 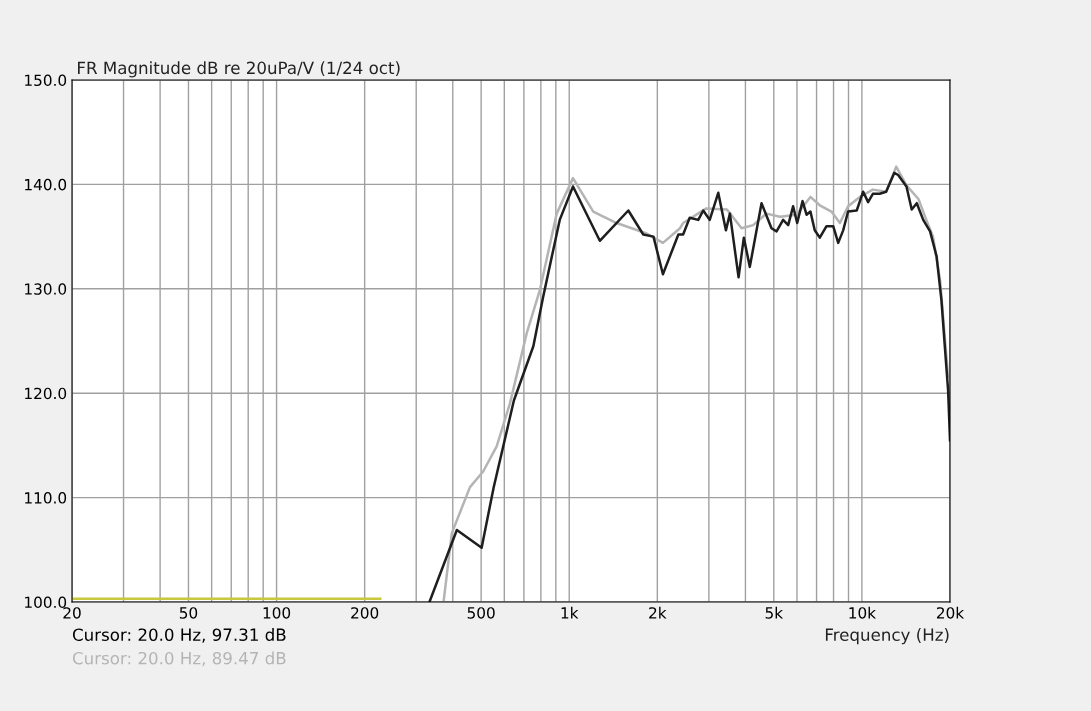 I want to click on text: Cursor: 20.0 Hz, 97.31 dB, so click(x=179, y=635).